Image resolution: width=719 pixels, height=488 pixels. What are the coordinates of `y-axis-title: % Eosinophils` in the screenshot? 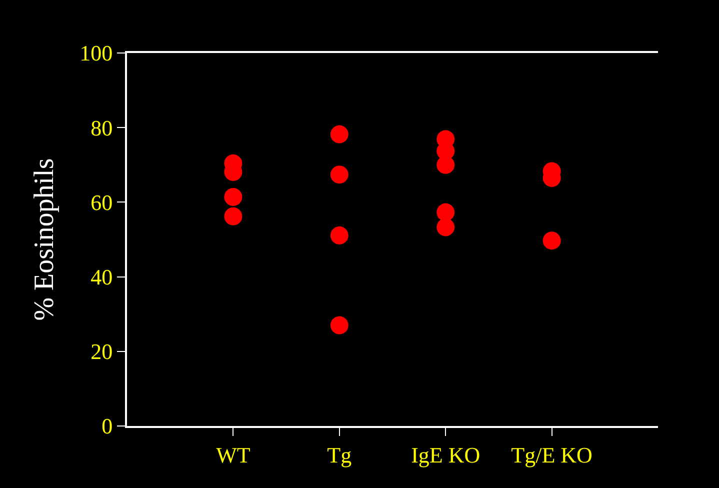 It's located at (44, 239).